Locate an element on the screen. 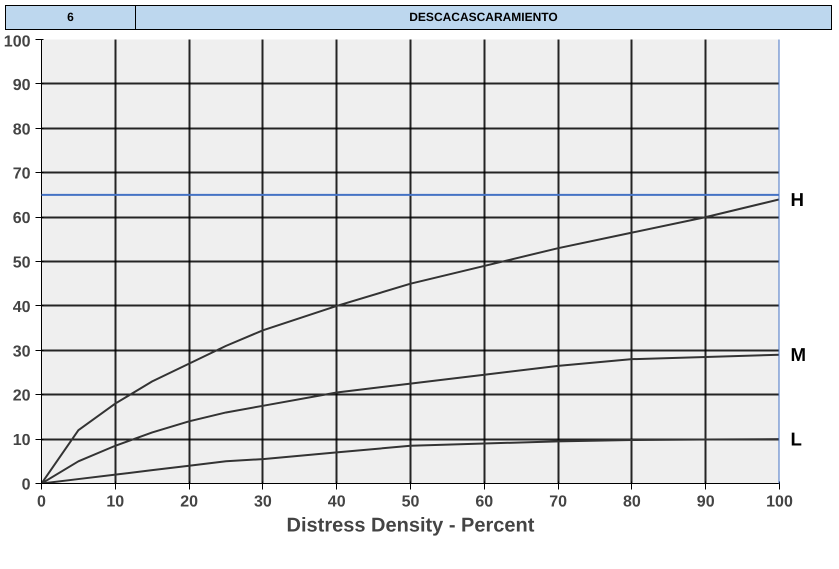  x-tick-label: 20 is located at coordinates (189, 502).